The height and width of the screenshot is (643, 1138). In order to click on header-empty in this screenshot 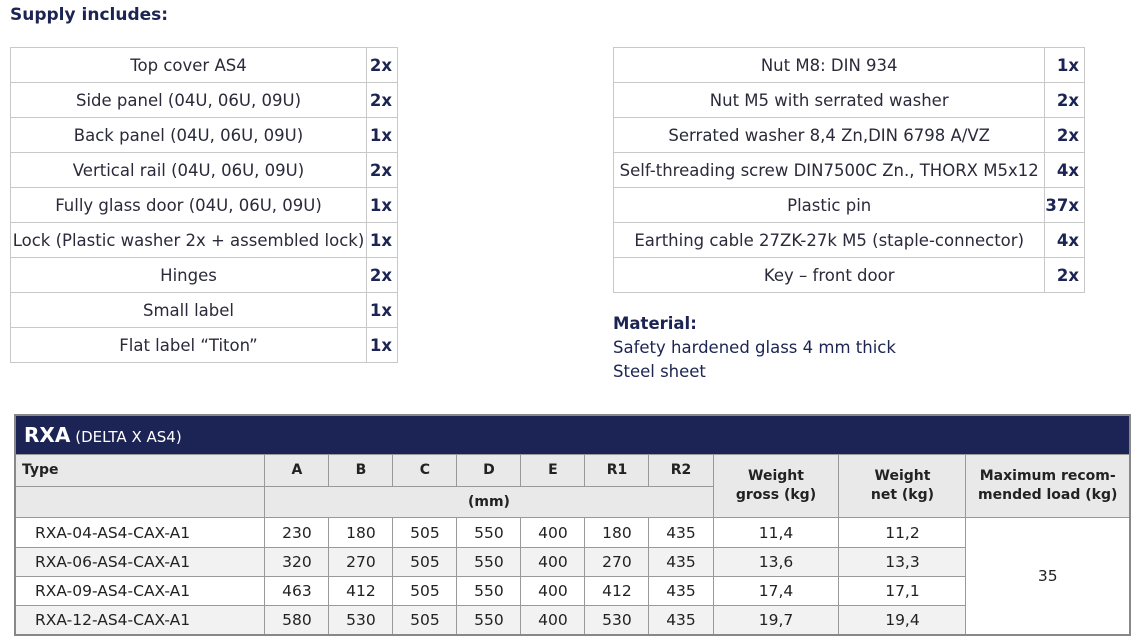, I will do `click(140, 502)`.